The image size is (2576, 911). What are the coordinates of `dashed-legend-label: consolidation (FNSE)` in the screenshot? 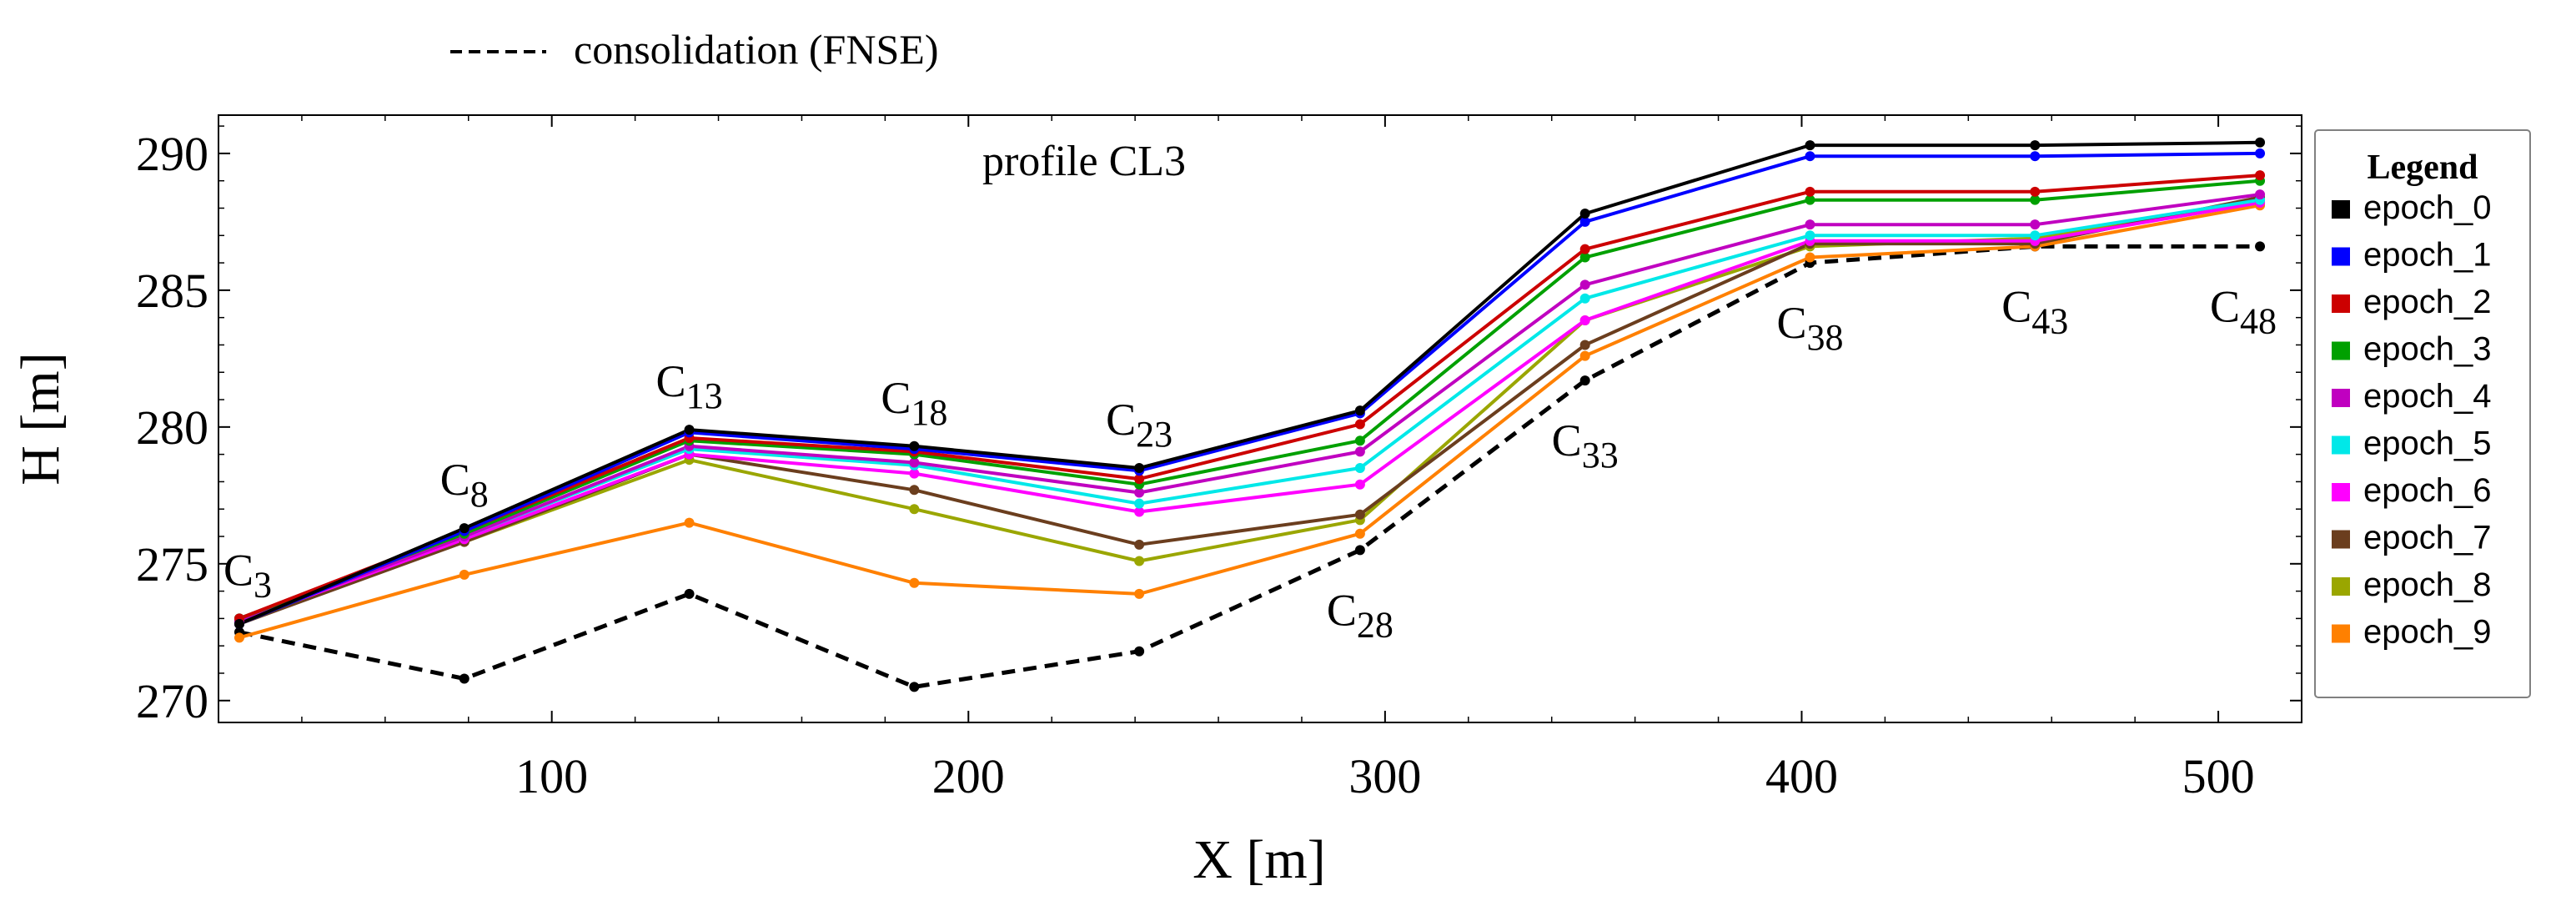 It's located at (756, 49).